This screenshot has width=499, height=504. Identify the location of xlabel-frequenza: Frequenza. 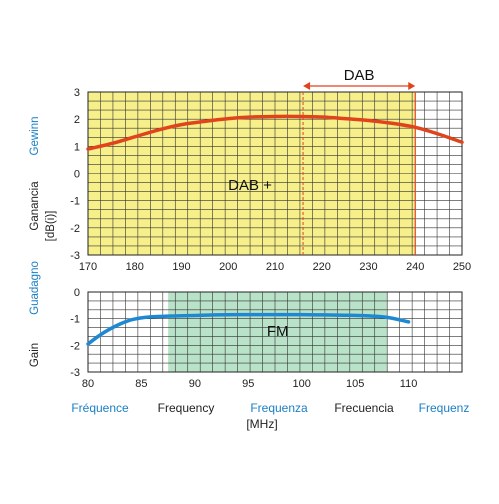
(279, 408).